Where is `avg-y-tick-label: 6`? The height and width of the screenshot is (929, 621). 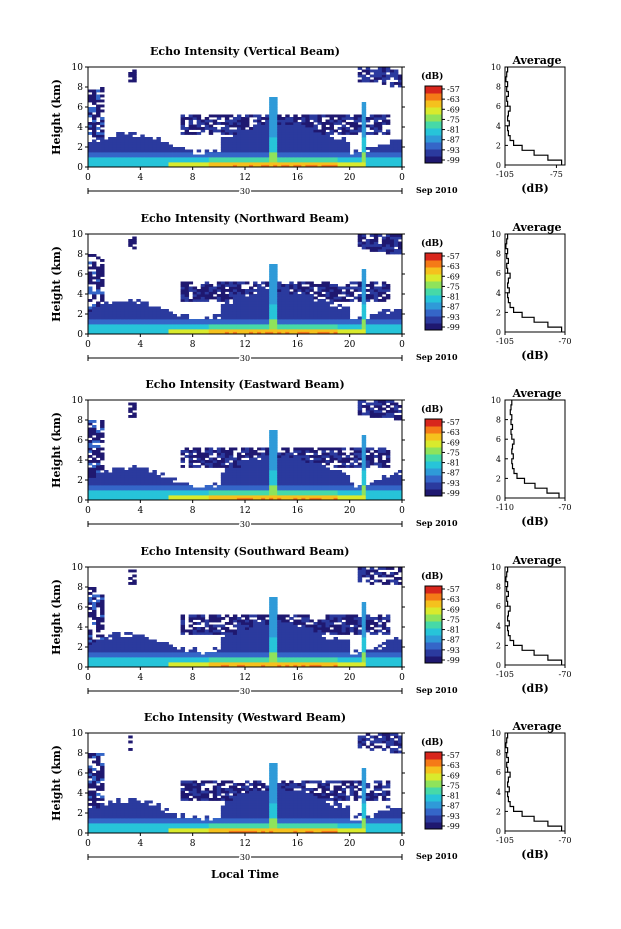
avg-y-tick-label: 6 is located at coordinates (498, 273).